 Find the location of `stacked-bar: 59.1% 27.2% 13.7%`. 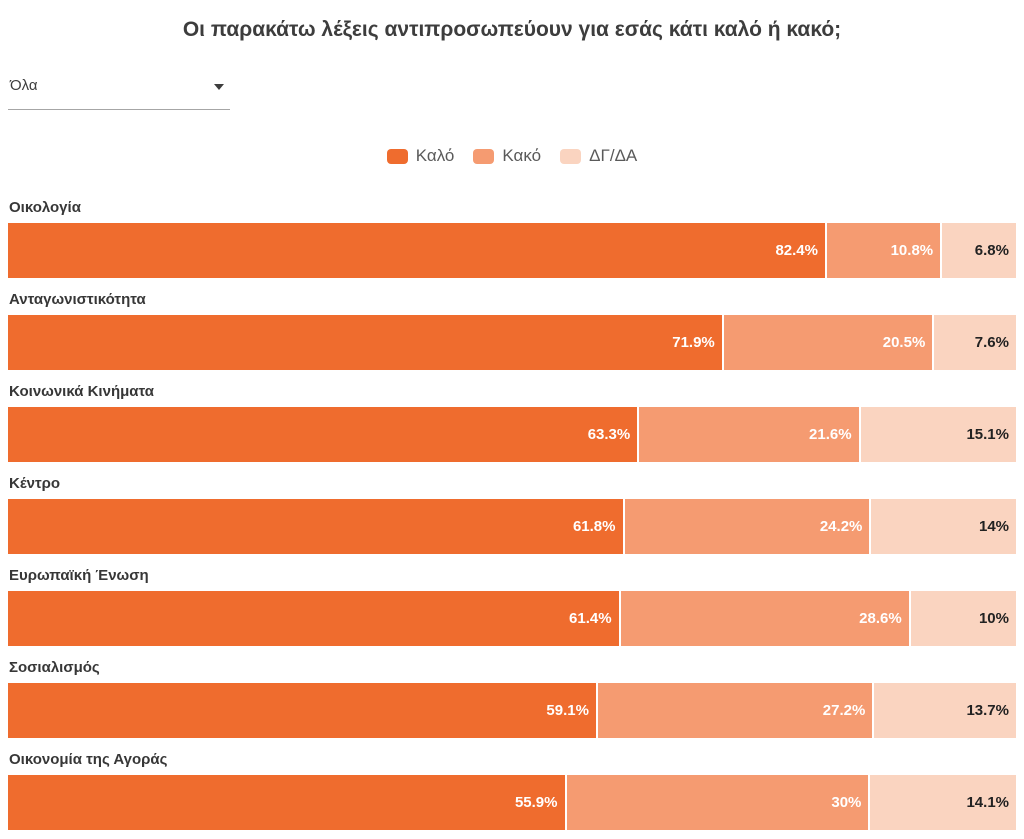

stacked-bar: 59.1% 27.2% 13.7% is located at coordinates (512, 710).